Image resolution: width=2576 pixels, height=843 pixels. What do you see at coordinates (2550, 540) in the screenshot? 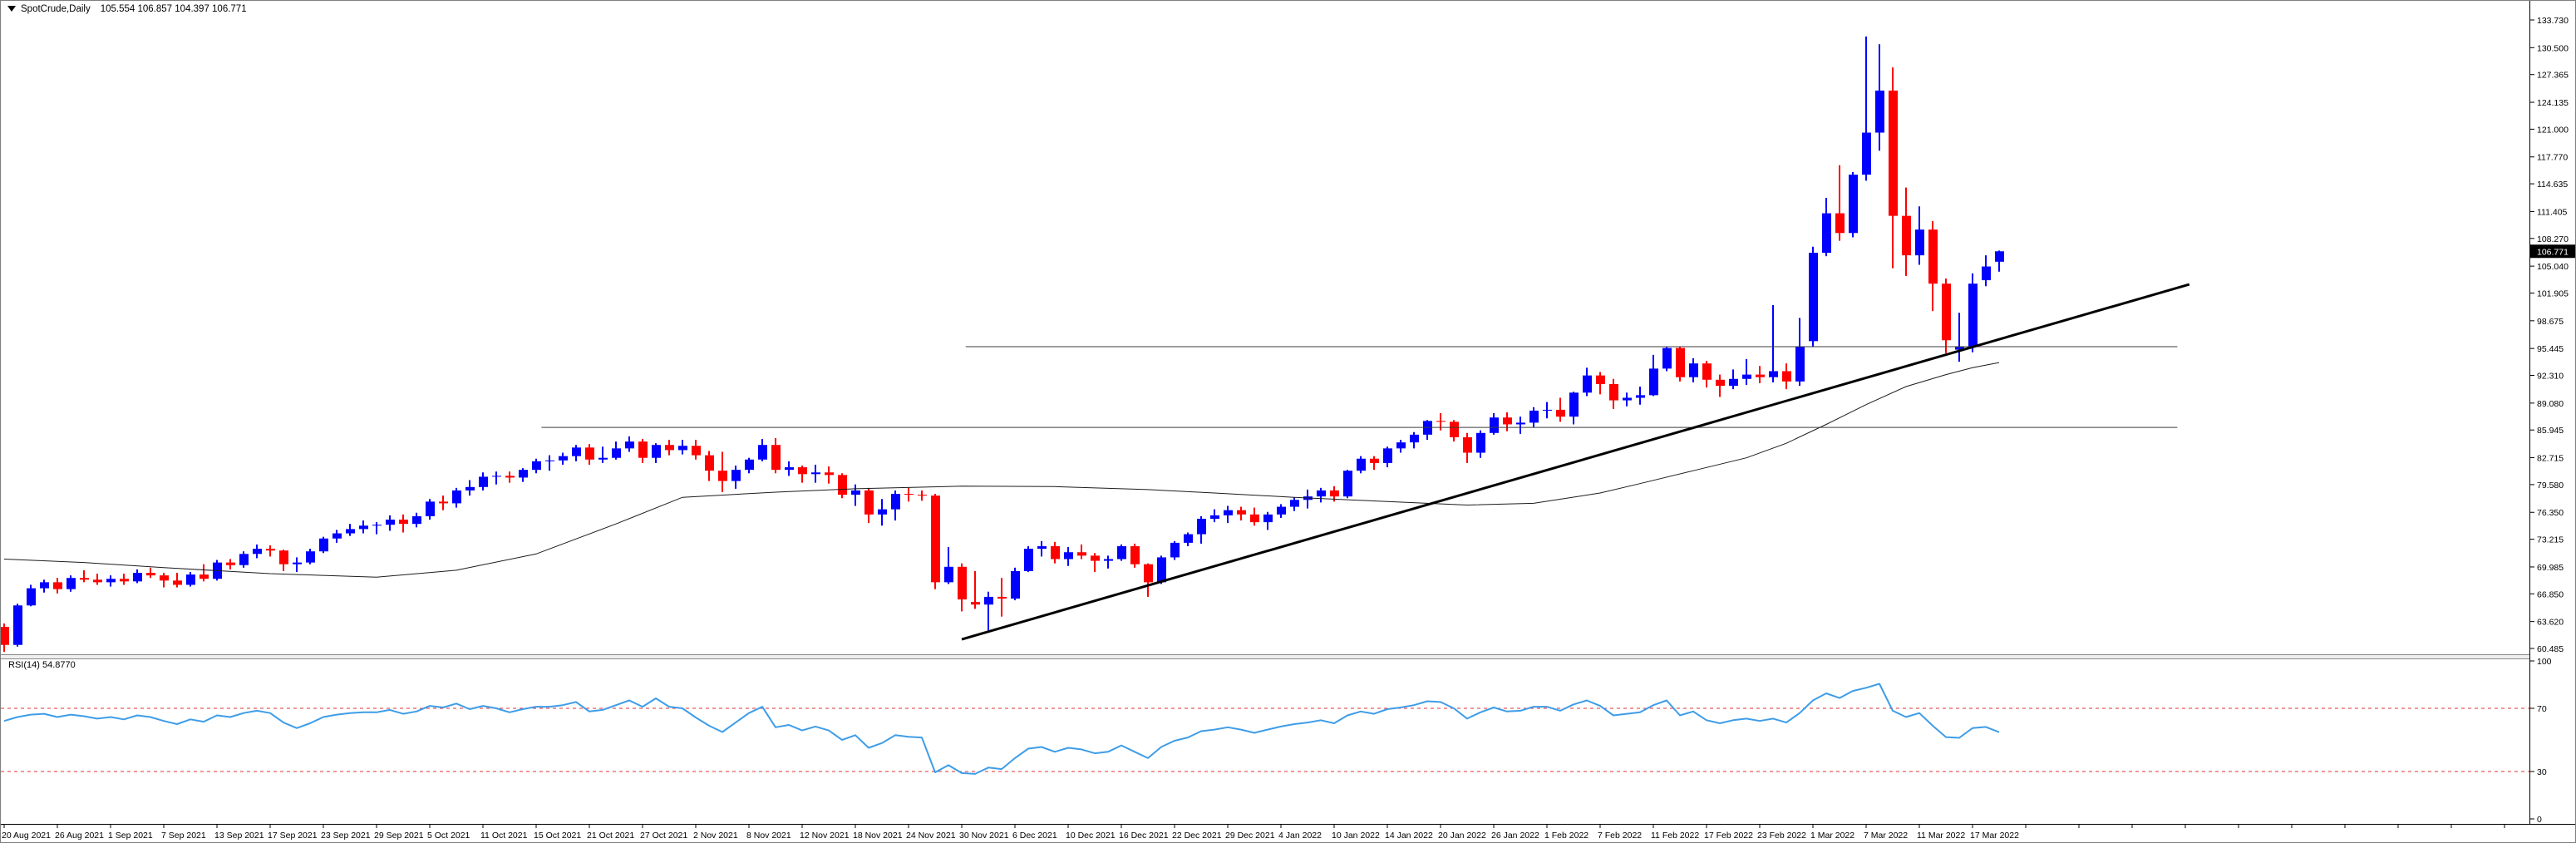
I see `price-tick-label: 73.215` at bounding box center [2550, 540].